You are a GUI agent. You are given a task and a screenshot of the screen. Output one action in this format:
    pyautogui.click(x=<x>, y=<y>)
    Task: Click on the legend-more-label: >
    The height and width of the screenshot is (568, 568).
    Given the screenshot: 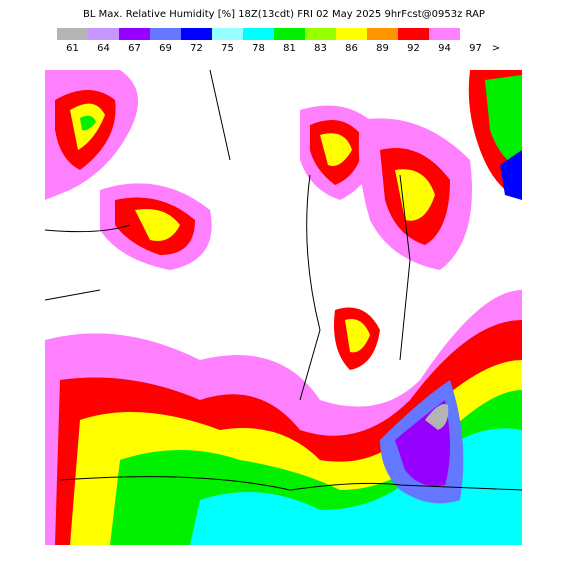 What is the action you would take?
    pyautogui.click(x=496, y=48)
    